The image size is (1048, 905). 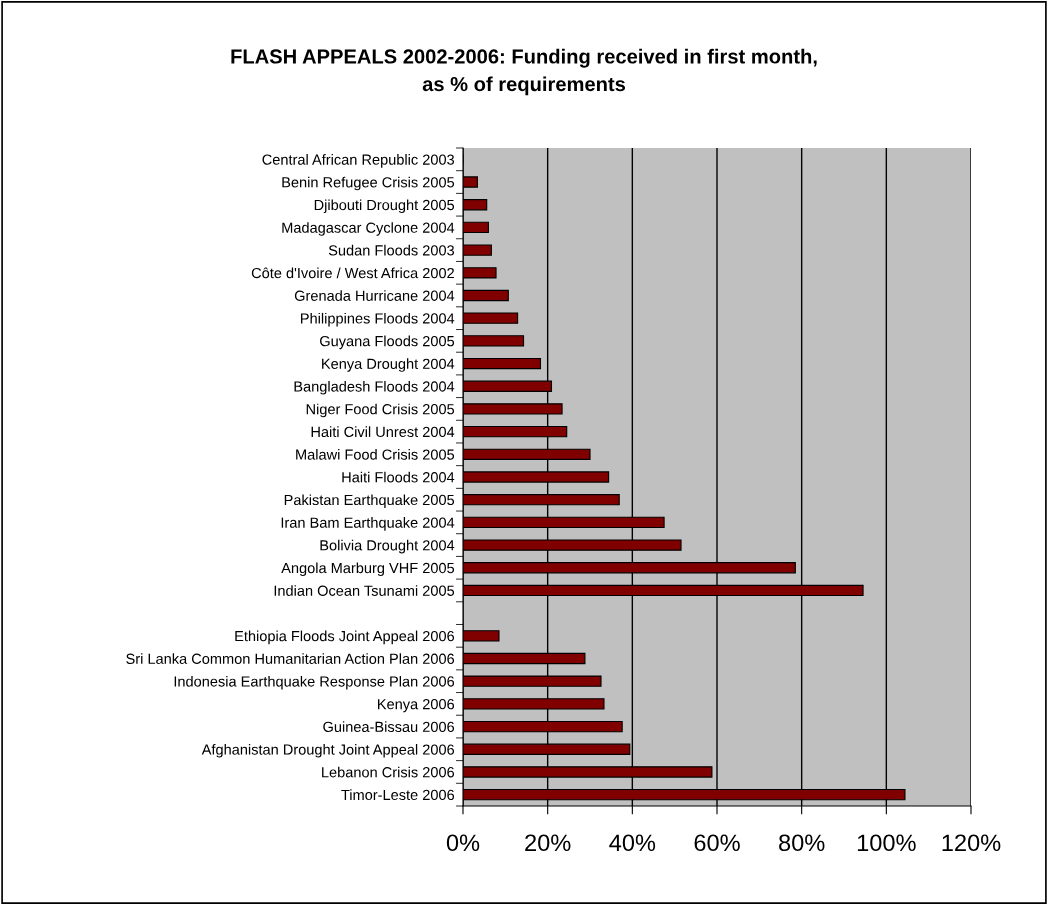 I want to click on x-tick-label: 60%, so click(x=717, y=843).